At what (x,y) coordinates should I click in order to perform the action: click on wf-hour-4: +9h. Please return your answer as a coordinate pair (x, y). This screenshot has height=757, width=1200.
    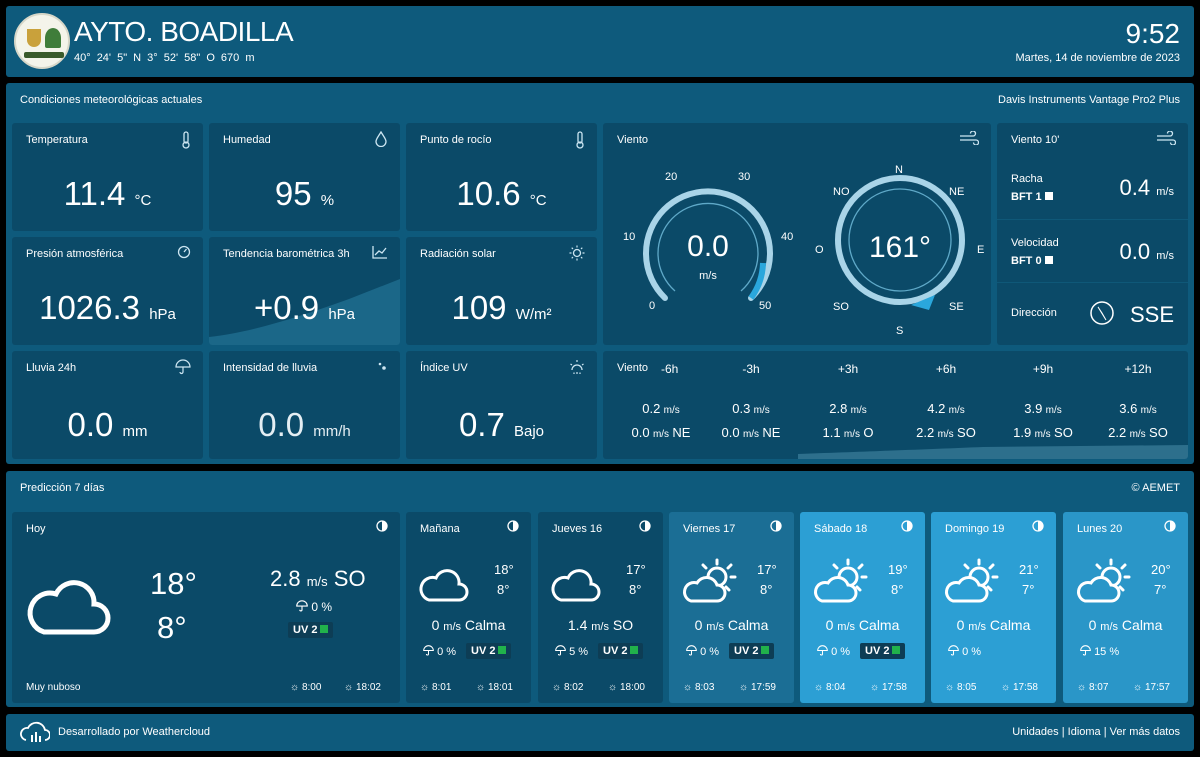
    Looking at the image, I should click on (1043, 369).